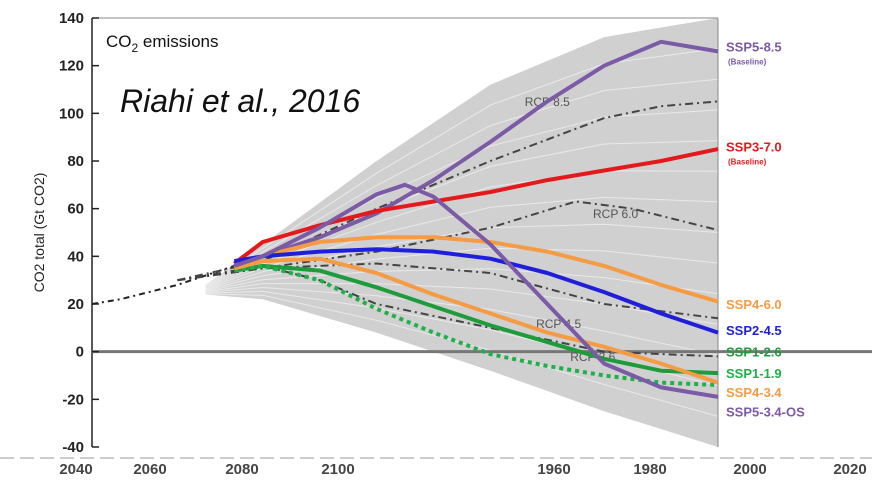 The width and height of the screenshot is (872, 488). I want to click on y-tick-label: 120, so click(71, 66).